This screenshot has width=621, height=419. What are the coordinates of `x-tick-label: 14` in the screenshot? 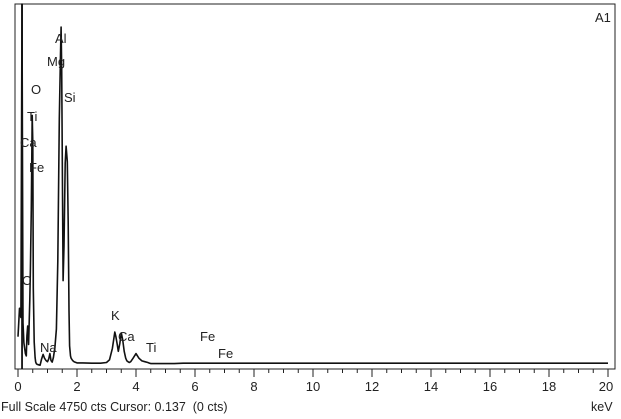 It's located at (431, 386).